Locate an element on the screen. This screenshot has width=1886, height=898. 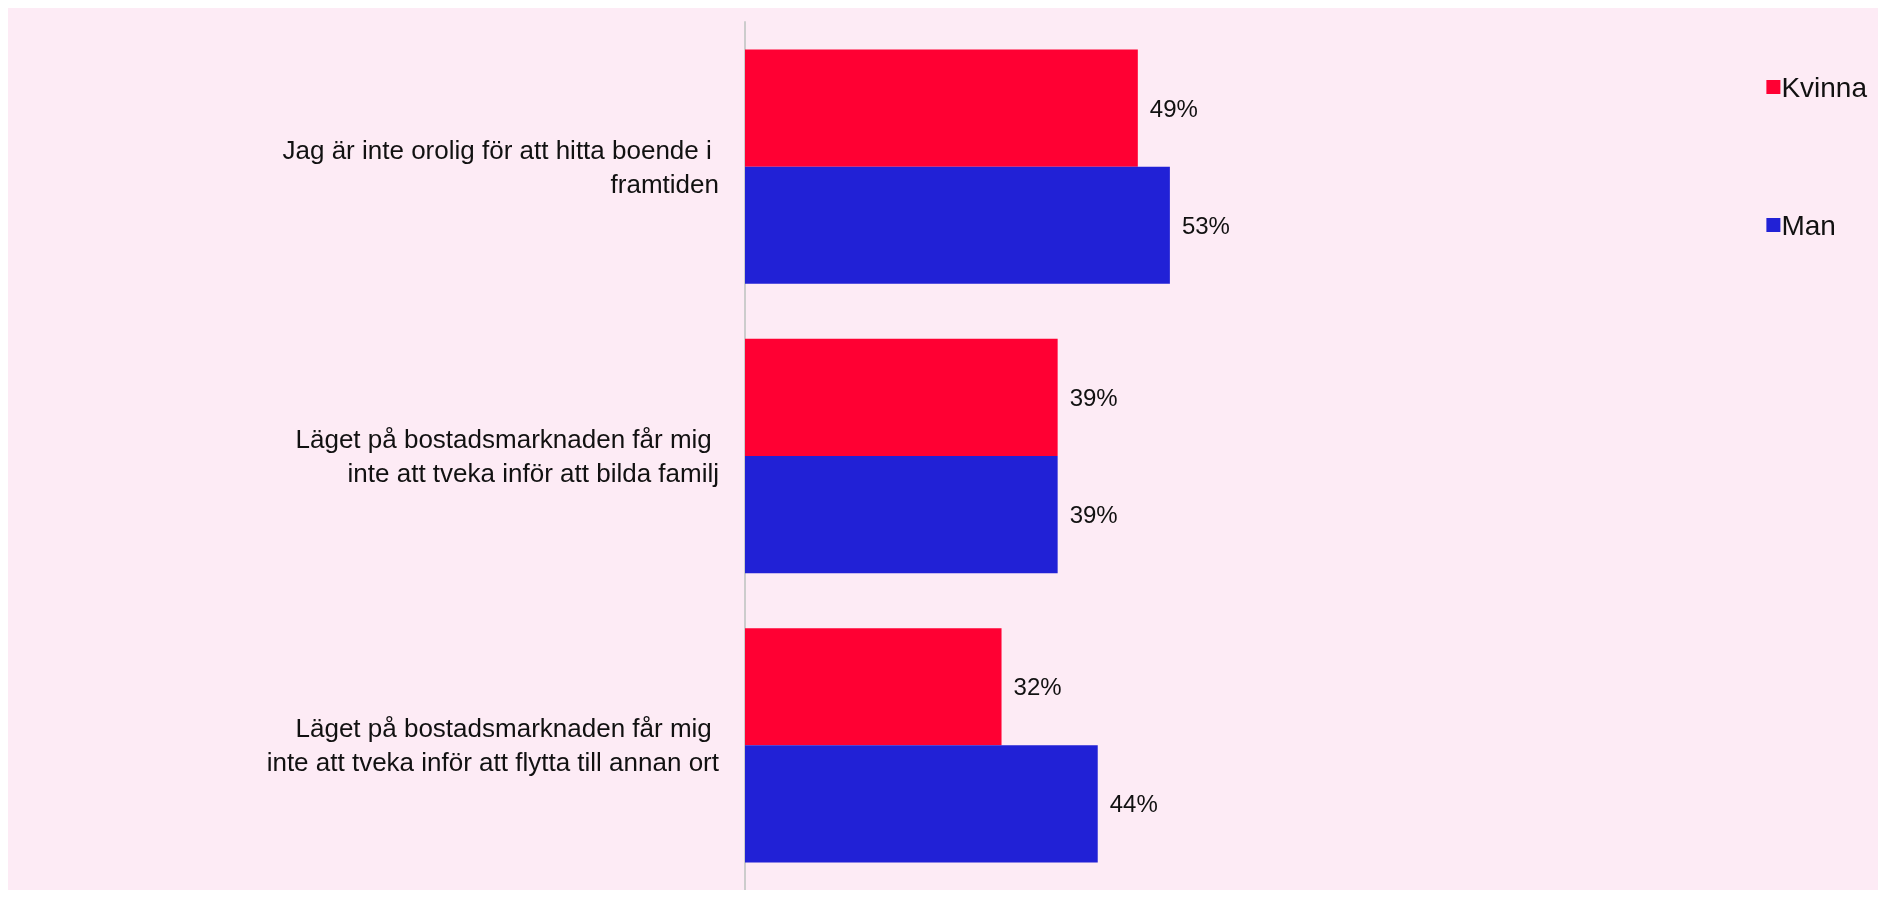
y-tick-label: Läget på bostadsmarknaden får mig inte att tveka inför att bilda familj is located at coordinates (507, 456).